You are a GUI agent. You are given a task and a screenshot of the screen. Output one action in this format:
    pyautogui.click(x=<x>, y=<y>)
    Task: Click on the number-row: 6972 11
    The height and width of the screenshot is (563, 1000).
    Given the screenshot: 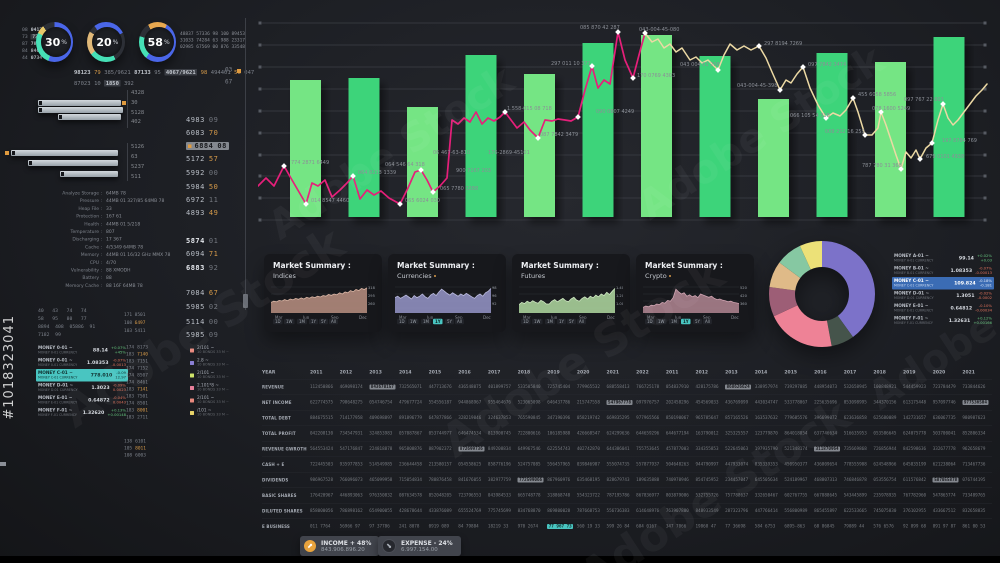 What is the action you would take?
    pyautogui.click(x=202, y=200)
    